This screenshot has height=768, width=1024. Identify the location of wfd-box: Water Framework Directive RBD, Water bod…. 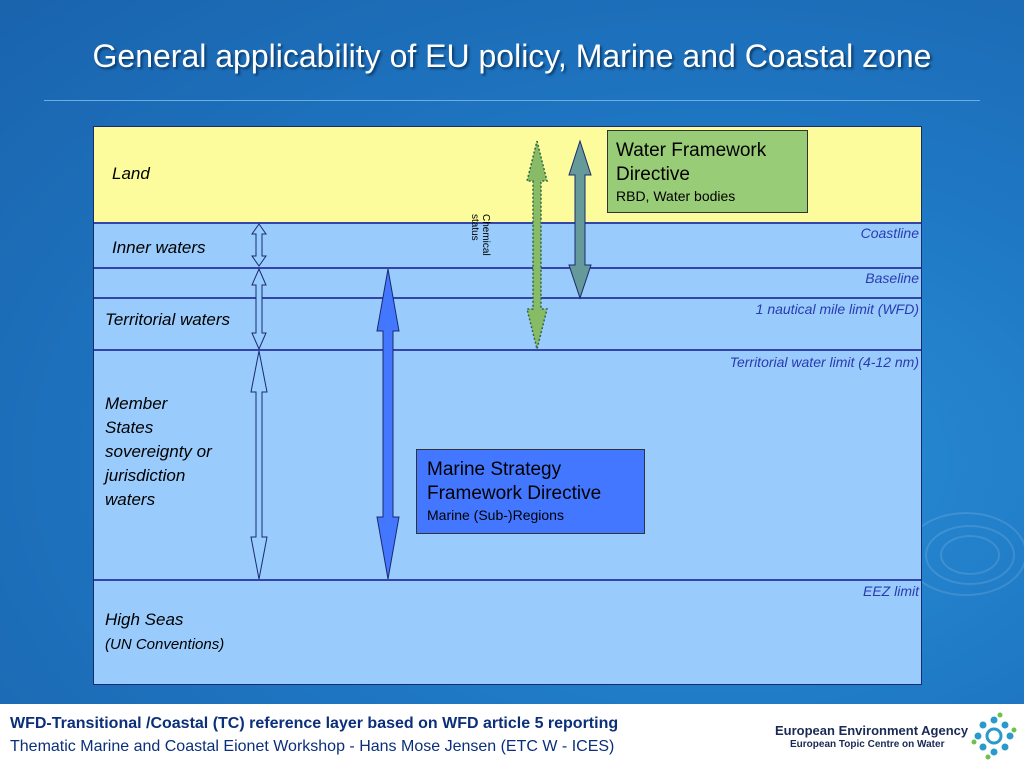
(707, 171).